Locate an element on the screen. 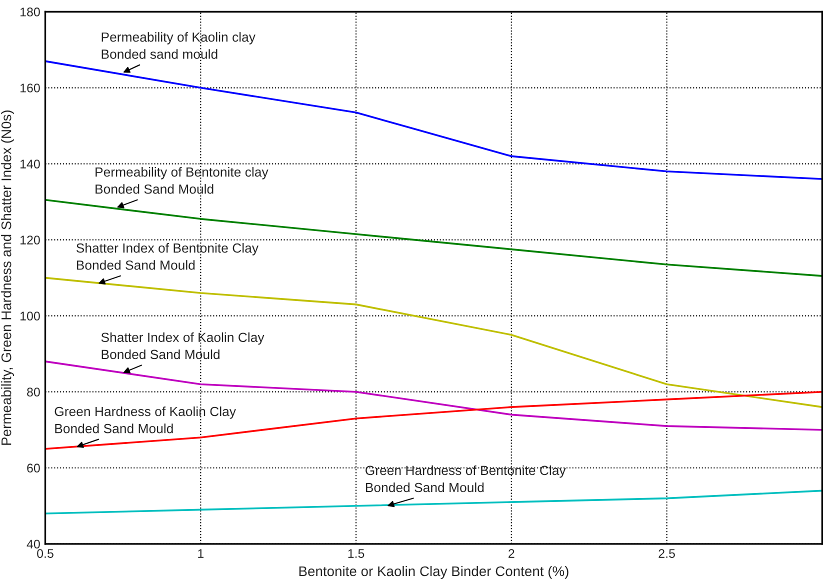 The height and width of the screenshot is (588, 823). annotation: Permeability of Bentonite clay Bonded Sand Mould is located at coordinates (182, 180).